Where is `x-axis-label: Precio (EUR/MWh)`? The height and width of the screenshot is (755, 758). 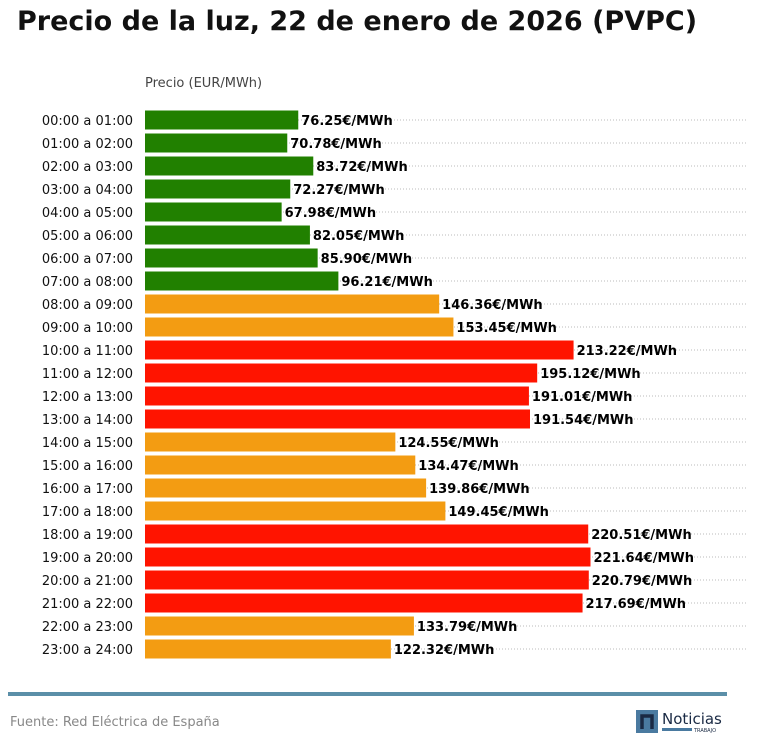
x-axis-label: Precio (EUR/MWh) is located at coordinates (203, 83).